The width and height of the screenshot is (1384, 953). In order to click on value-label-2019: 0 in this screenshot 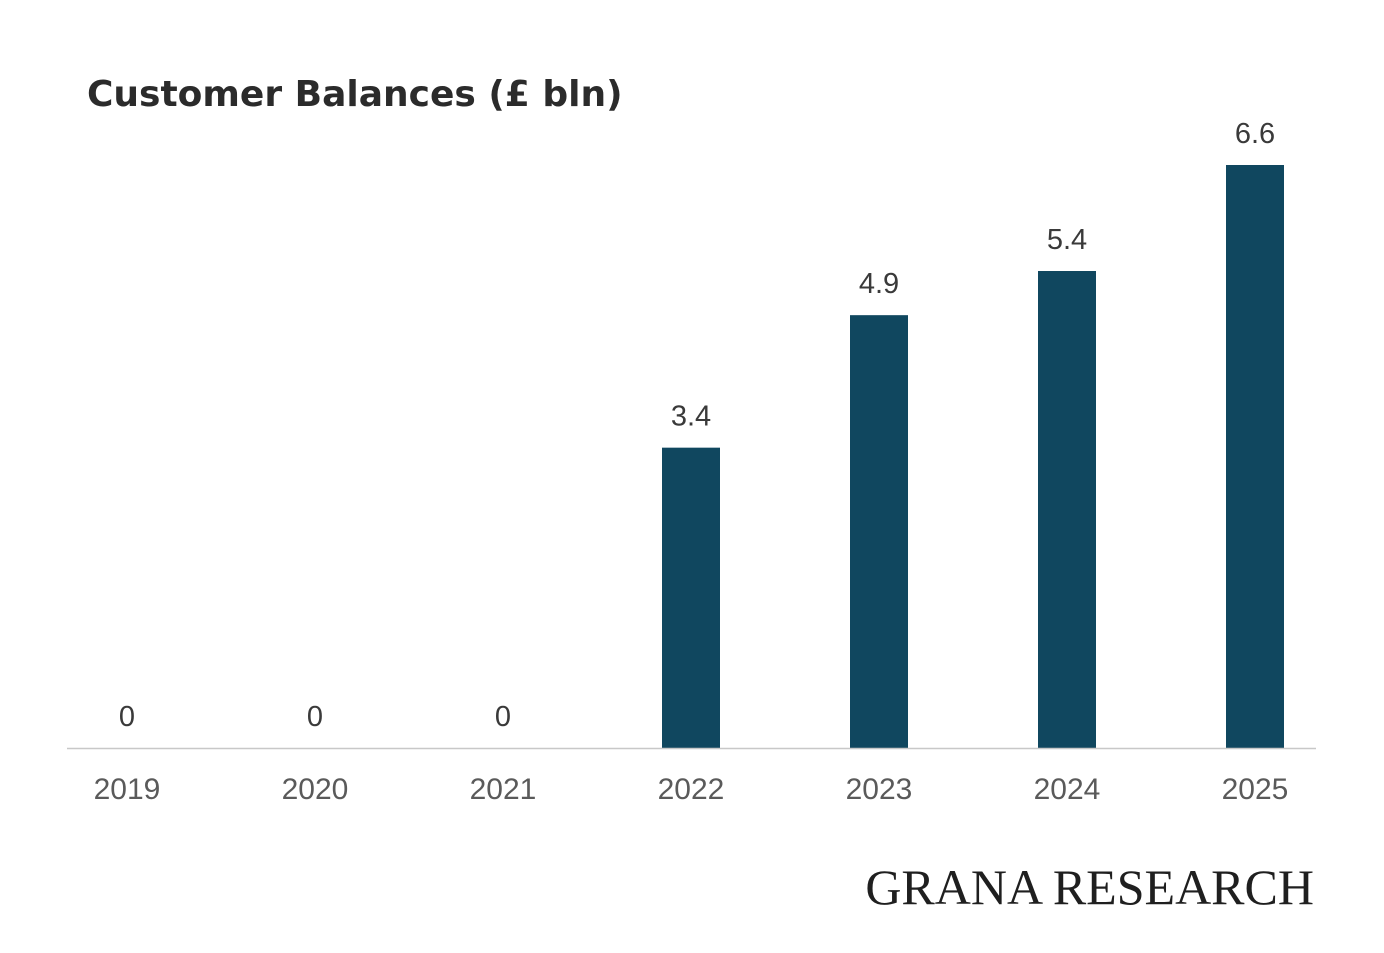, I will do `click(127, 717)`.